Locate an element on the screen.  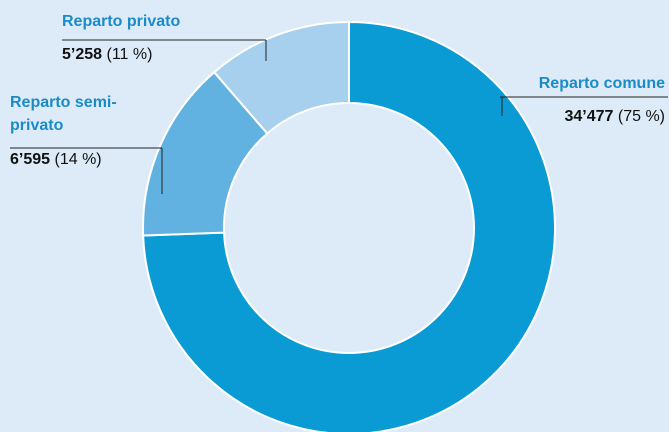
percent-label: (14 %) is located at coordinates (78, 159).